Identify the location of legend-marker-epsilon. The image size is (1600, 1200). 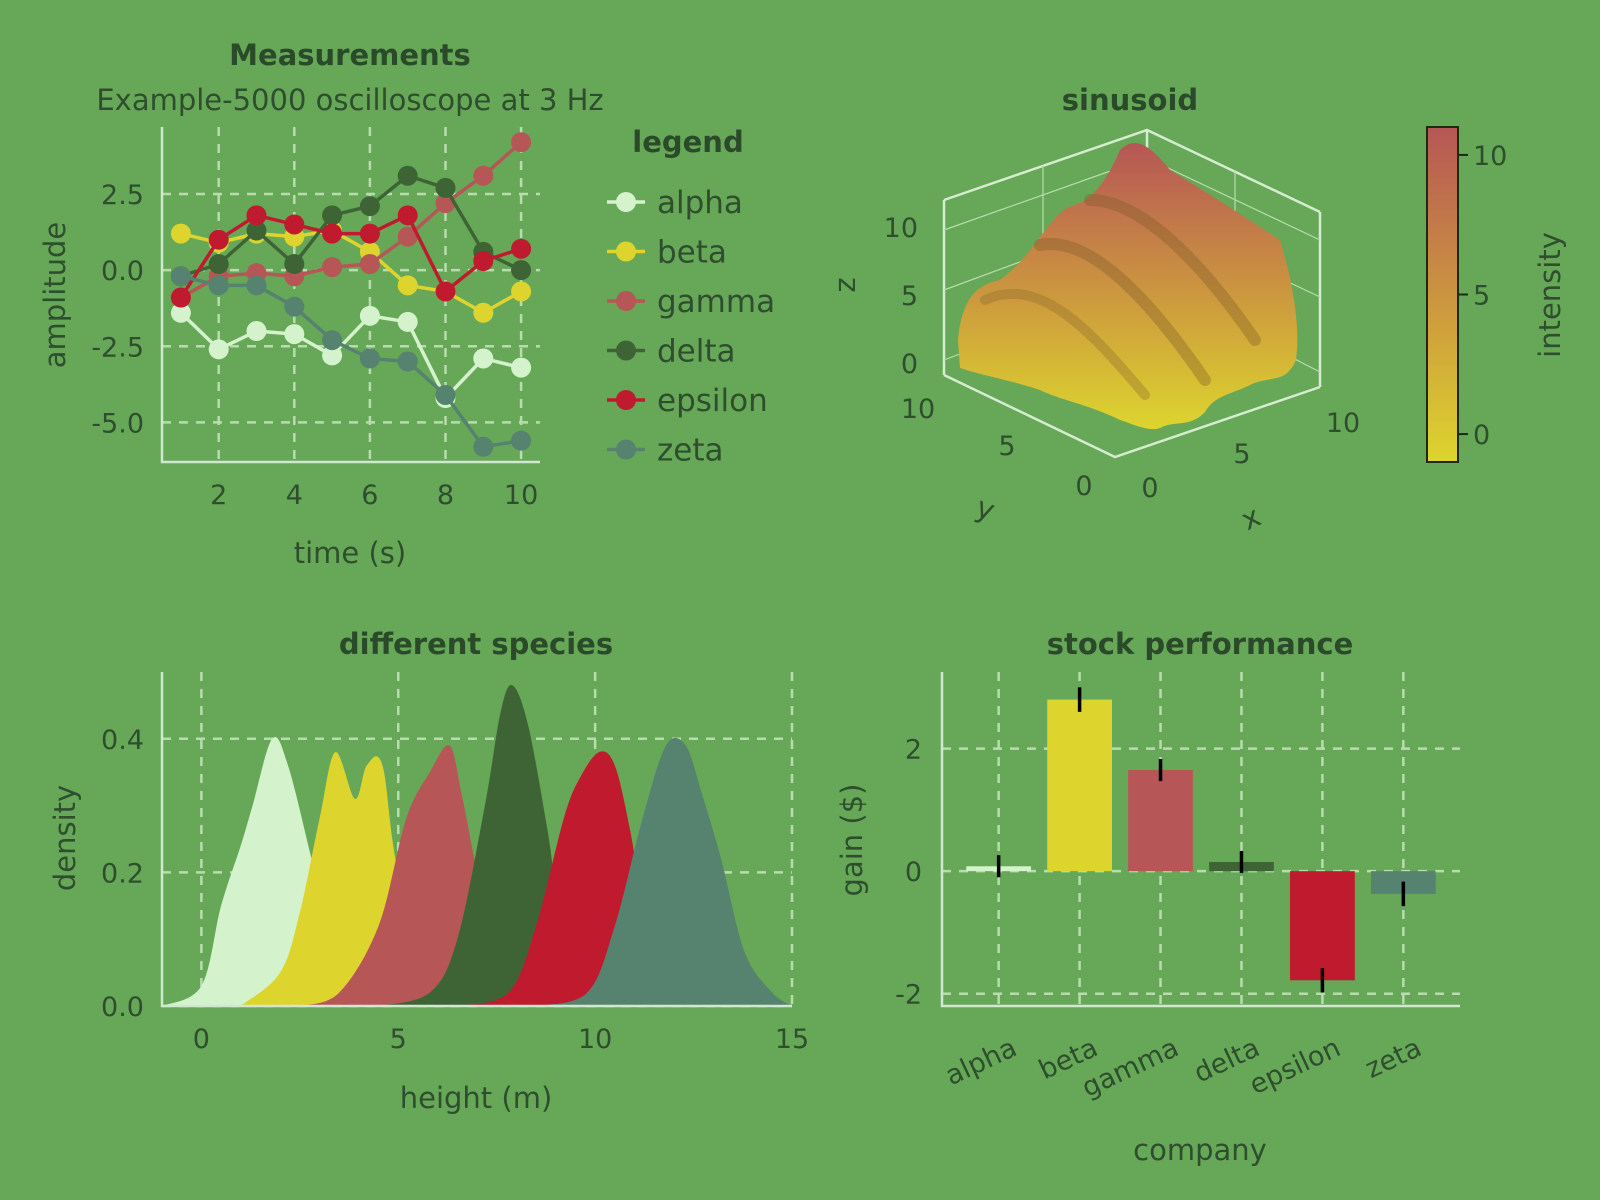
(626, 400).